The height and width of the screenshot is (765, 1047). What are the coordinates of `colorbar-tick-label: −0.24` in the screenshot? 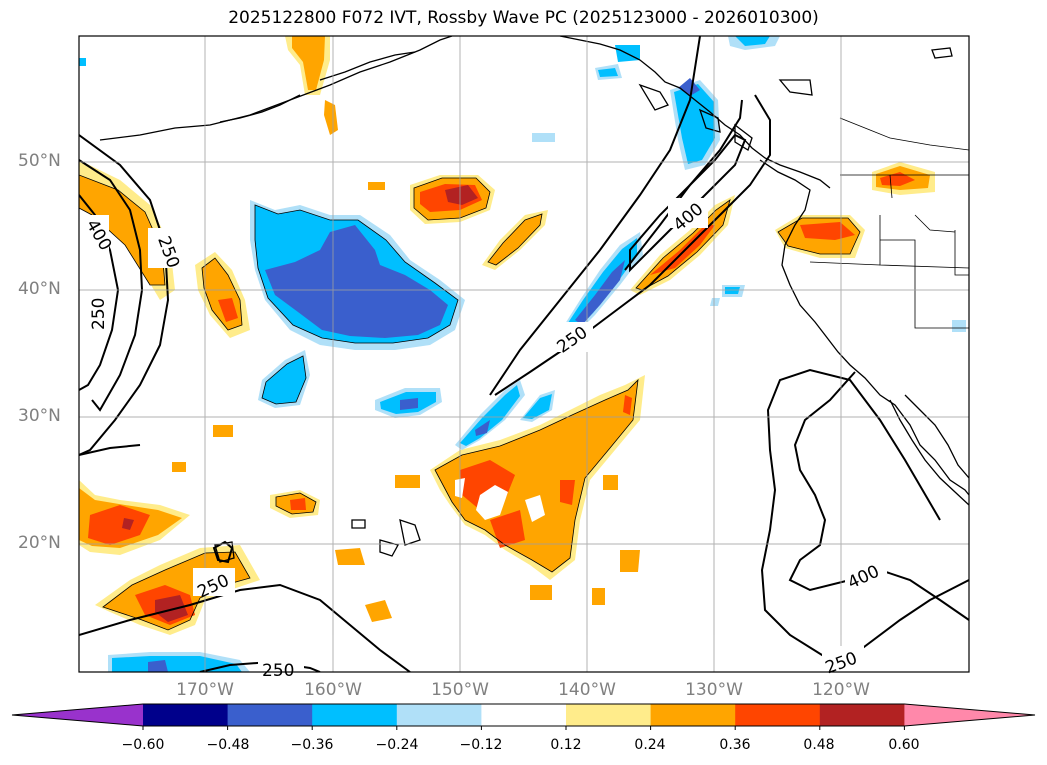 It's located at (397, 745).